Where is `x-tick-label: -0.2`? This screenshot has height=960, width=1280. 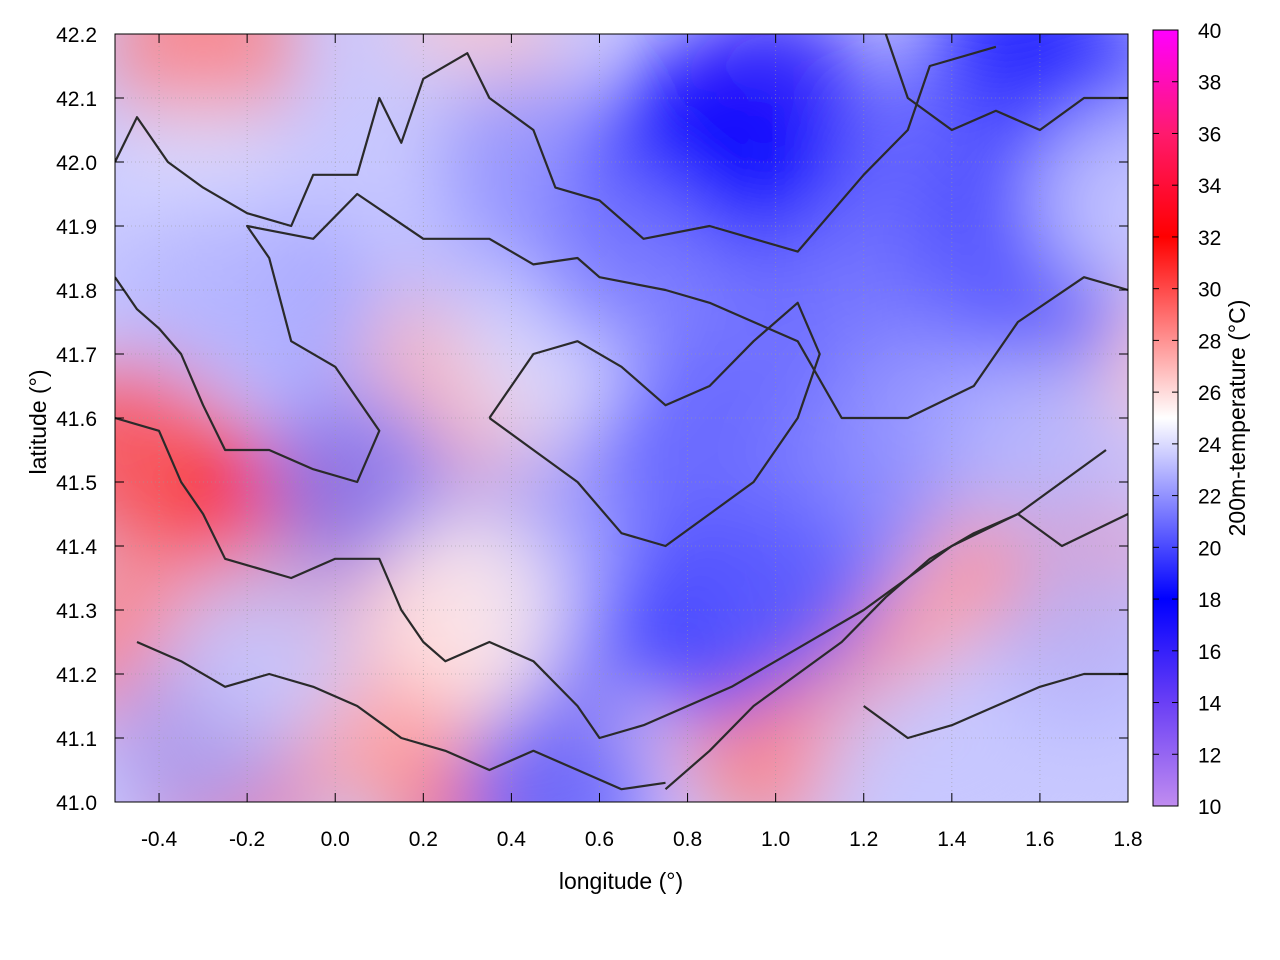
x-tick-label: -0.2 is located at coordinates (247, 839).